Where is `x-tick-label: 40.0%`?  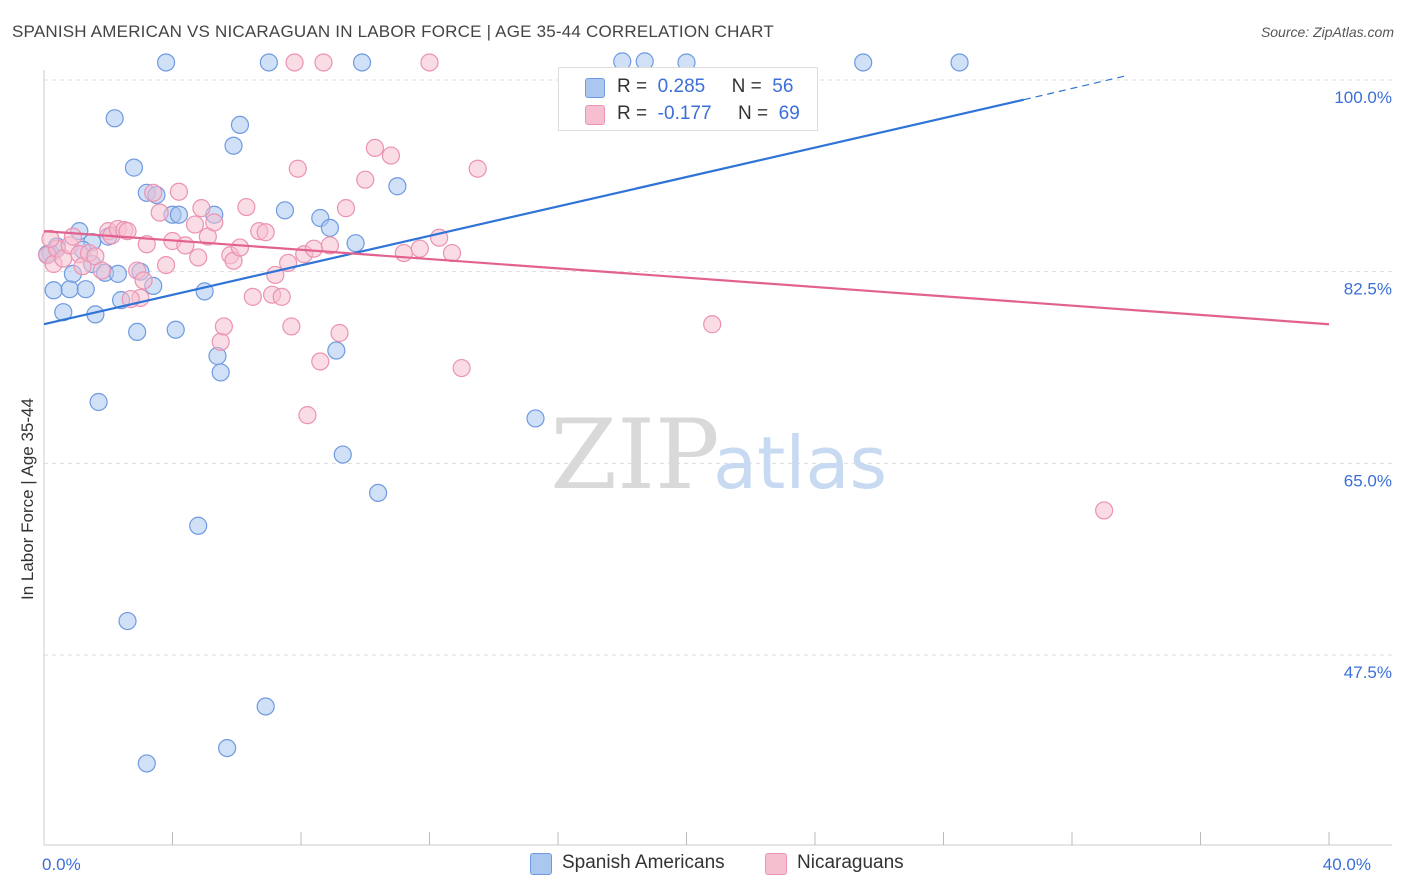
x-tick-label: 40.0% is located at coordinates (1347, 864).